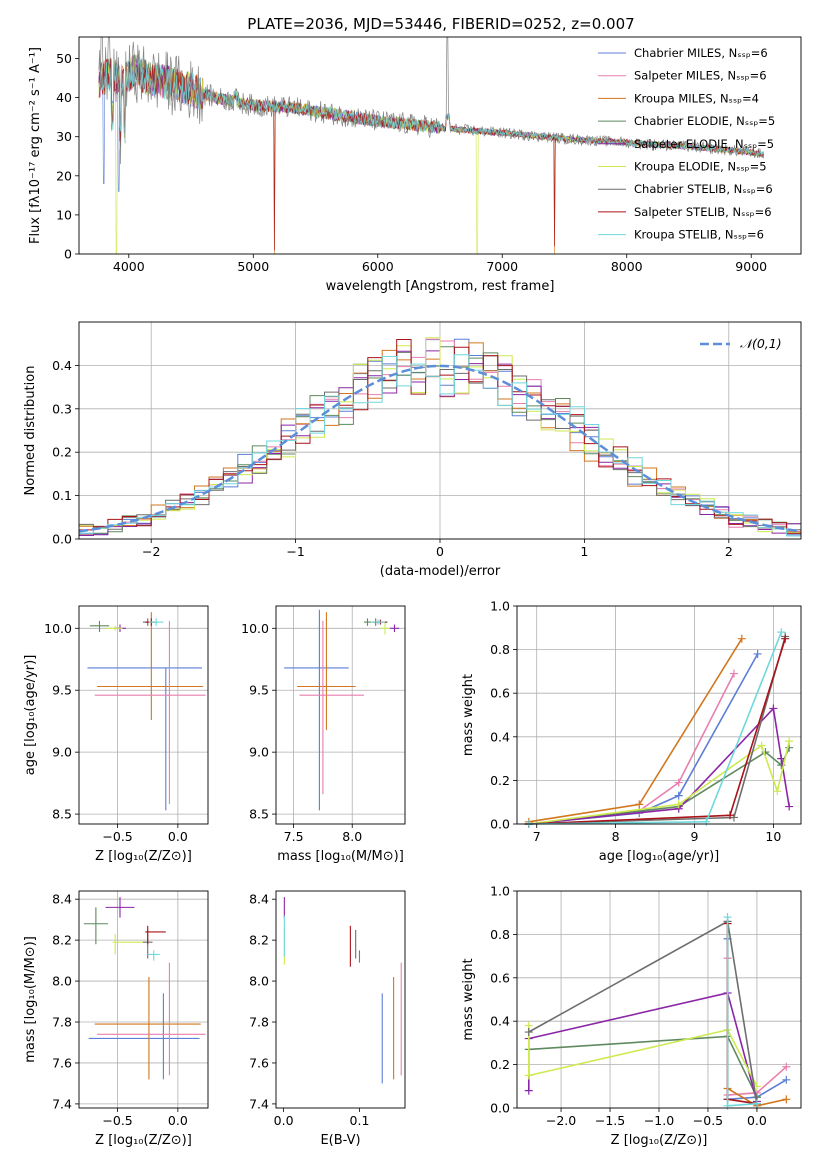 The width and height of the screenshot is (819, 1170). I want to click on x-tick-label: 5000, so click(253, 266).